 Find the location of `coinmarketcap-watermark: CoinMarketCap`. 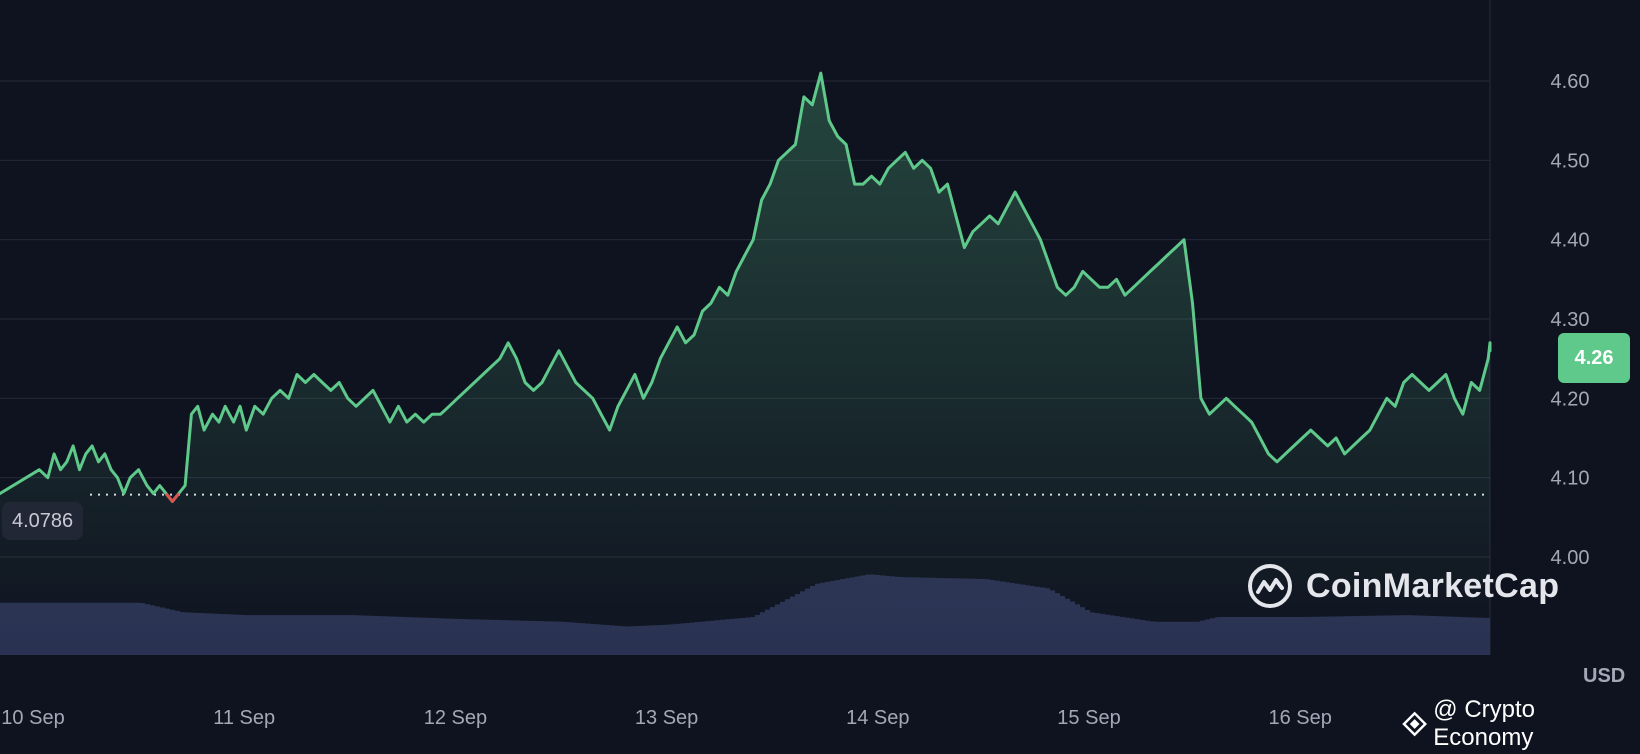

coinmarketcap-watermark: CoinMarketCap is located at coordinates (1402, 586).